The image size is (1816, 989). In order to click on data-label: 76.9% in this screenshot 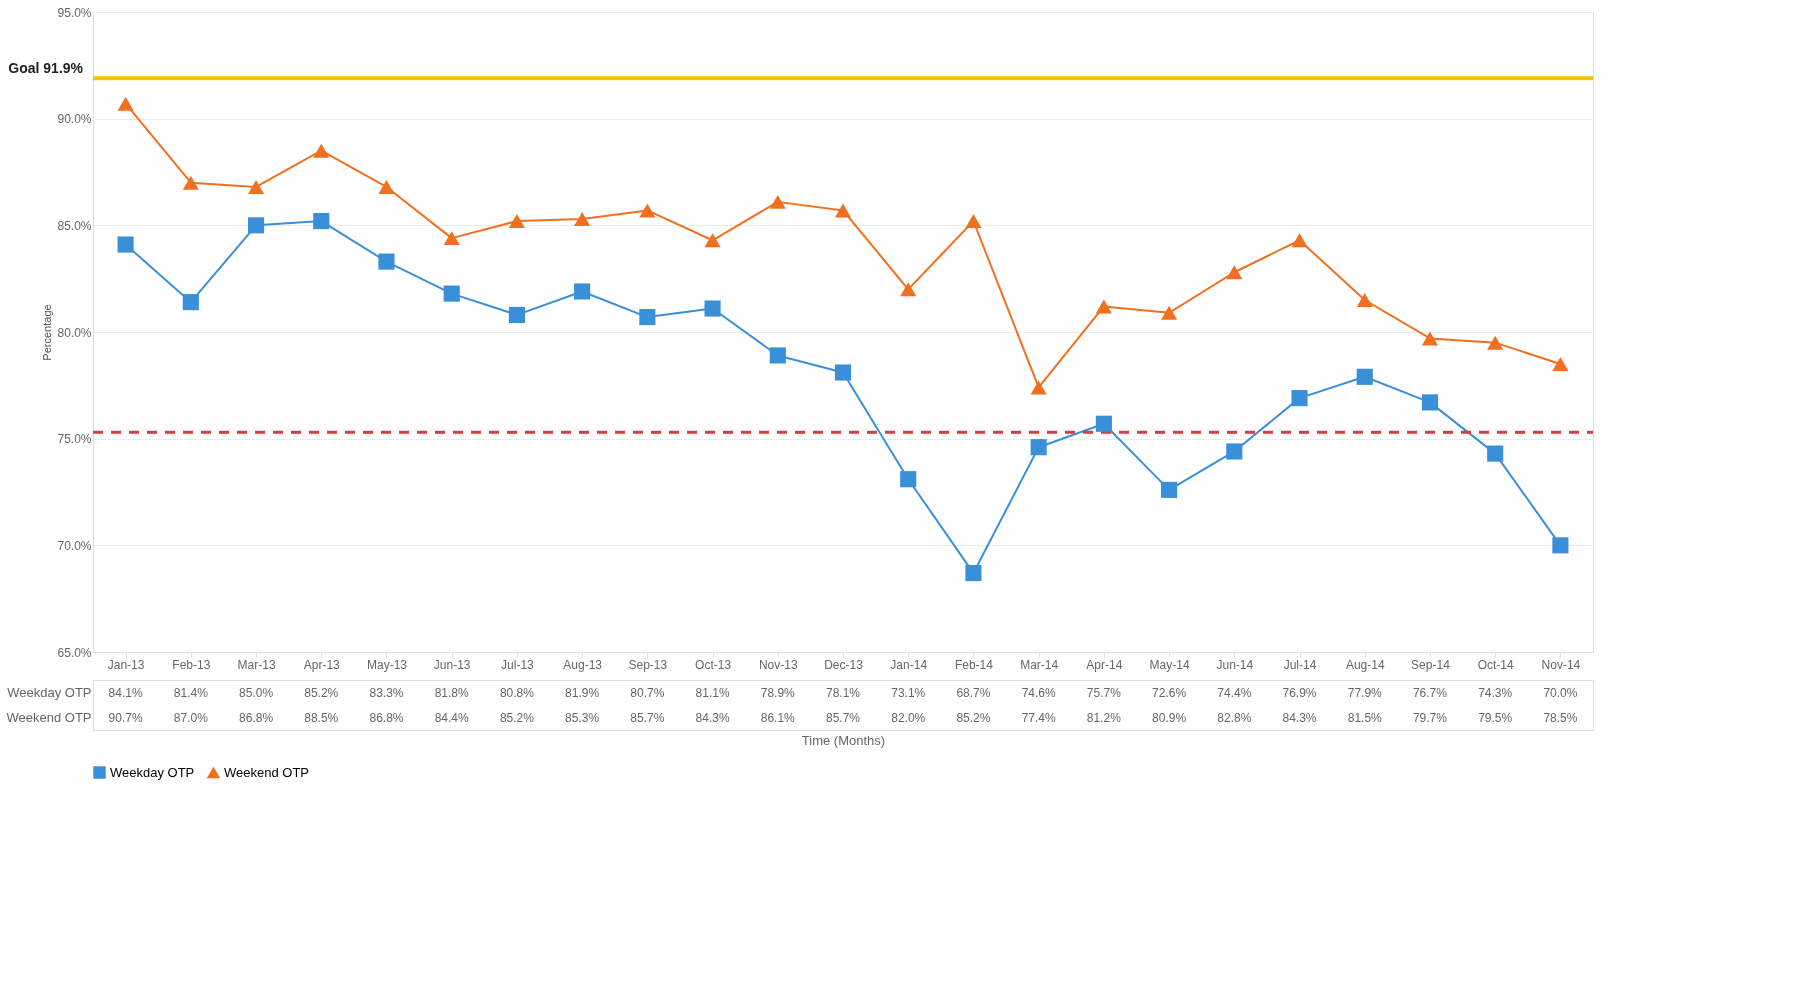, I will do `click(1299, 692)`.